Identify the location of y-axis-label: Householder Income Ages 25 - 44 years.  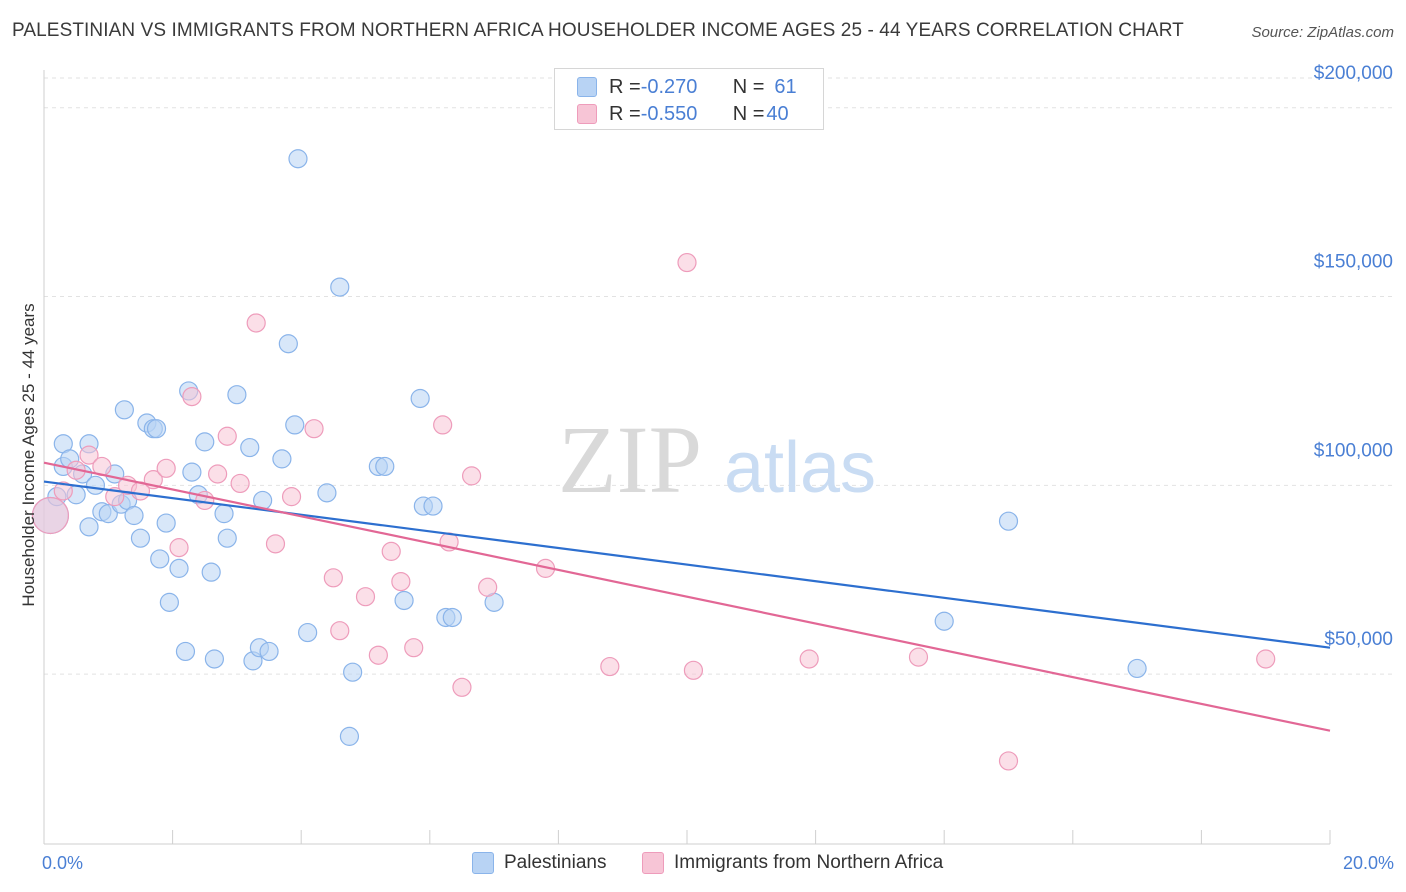
(28, 454).